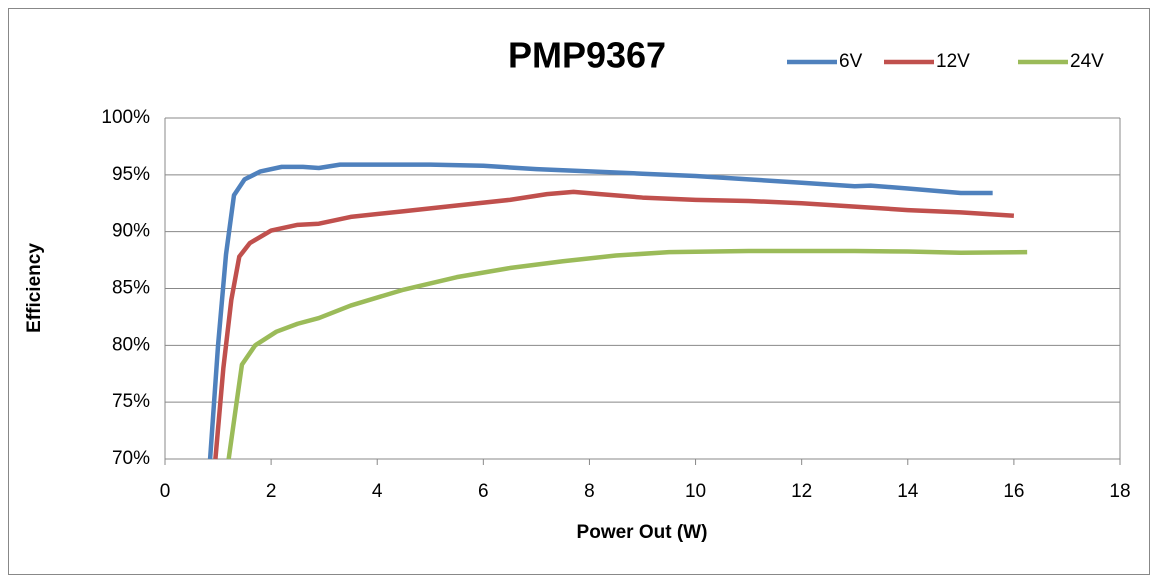  I want to click on x-tick-label: 12, so click(801, 491).